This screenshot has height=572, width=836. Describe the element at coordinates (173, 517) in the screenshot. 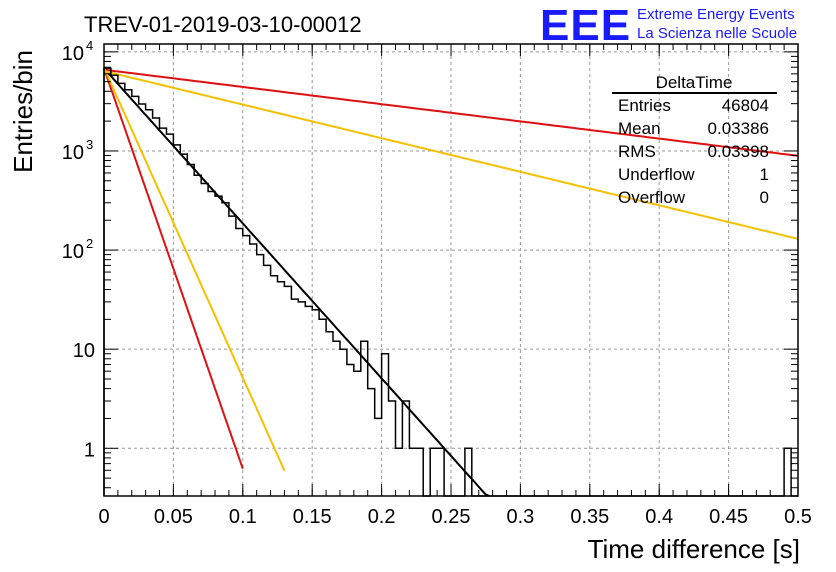

I see `x-tick-label: 0.05` at that location.